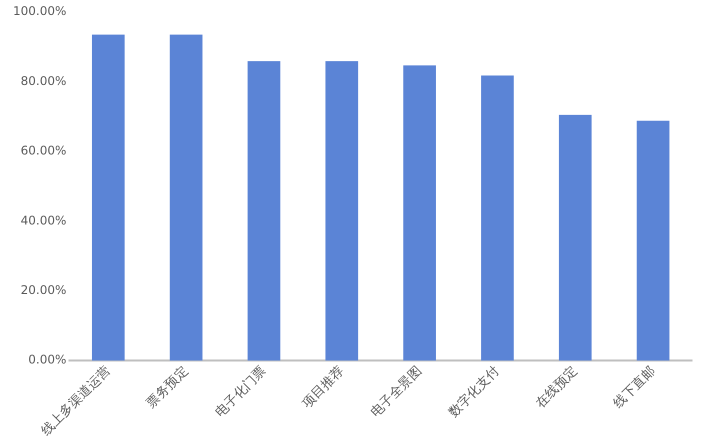 The width and height of the screenshot is (720, 446). I want to click on x-tick-label: 项目推荐, so click(323, 388).